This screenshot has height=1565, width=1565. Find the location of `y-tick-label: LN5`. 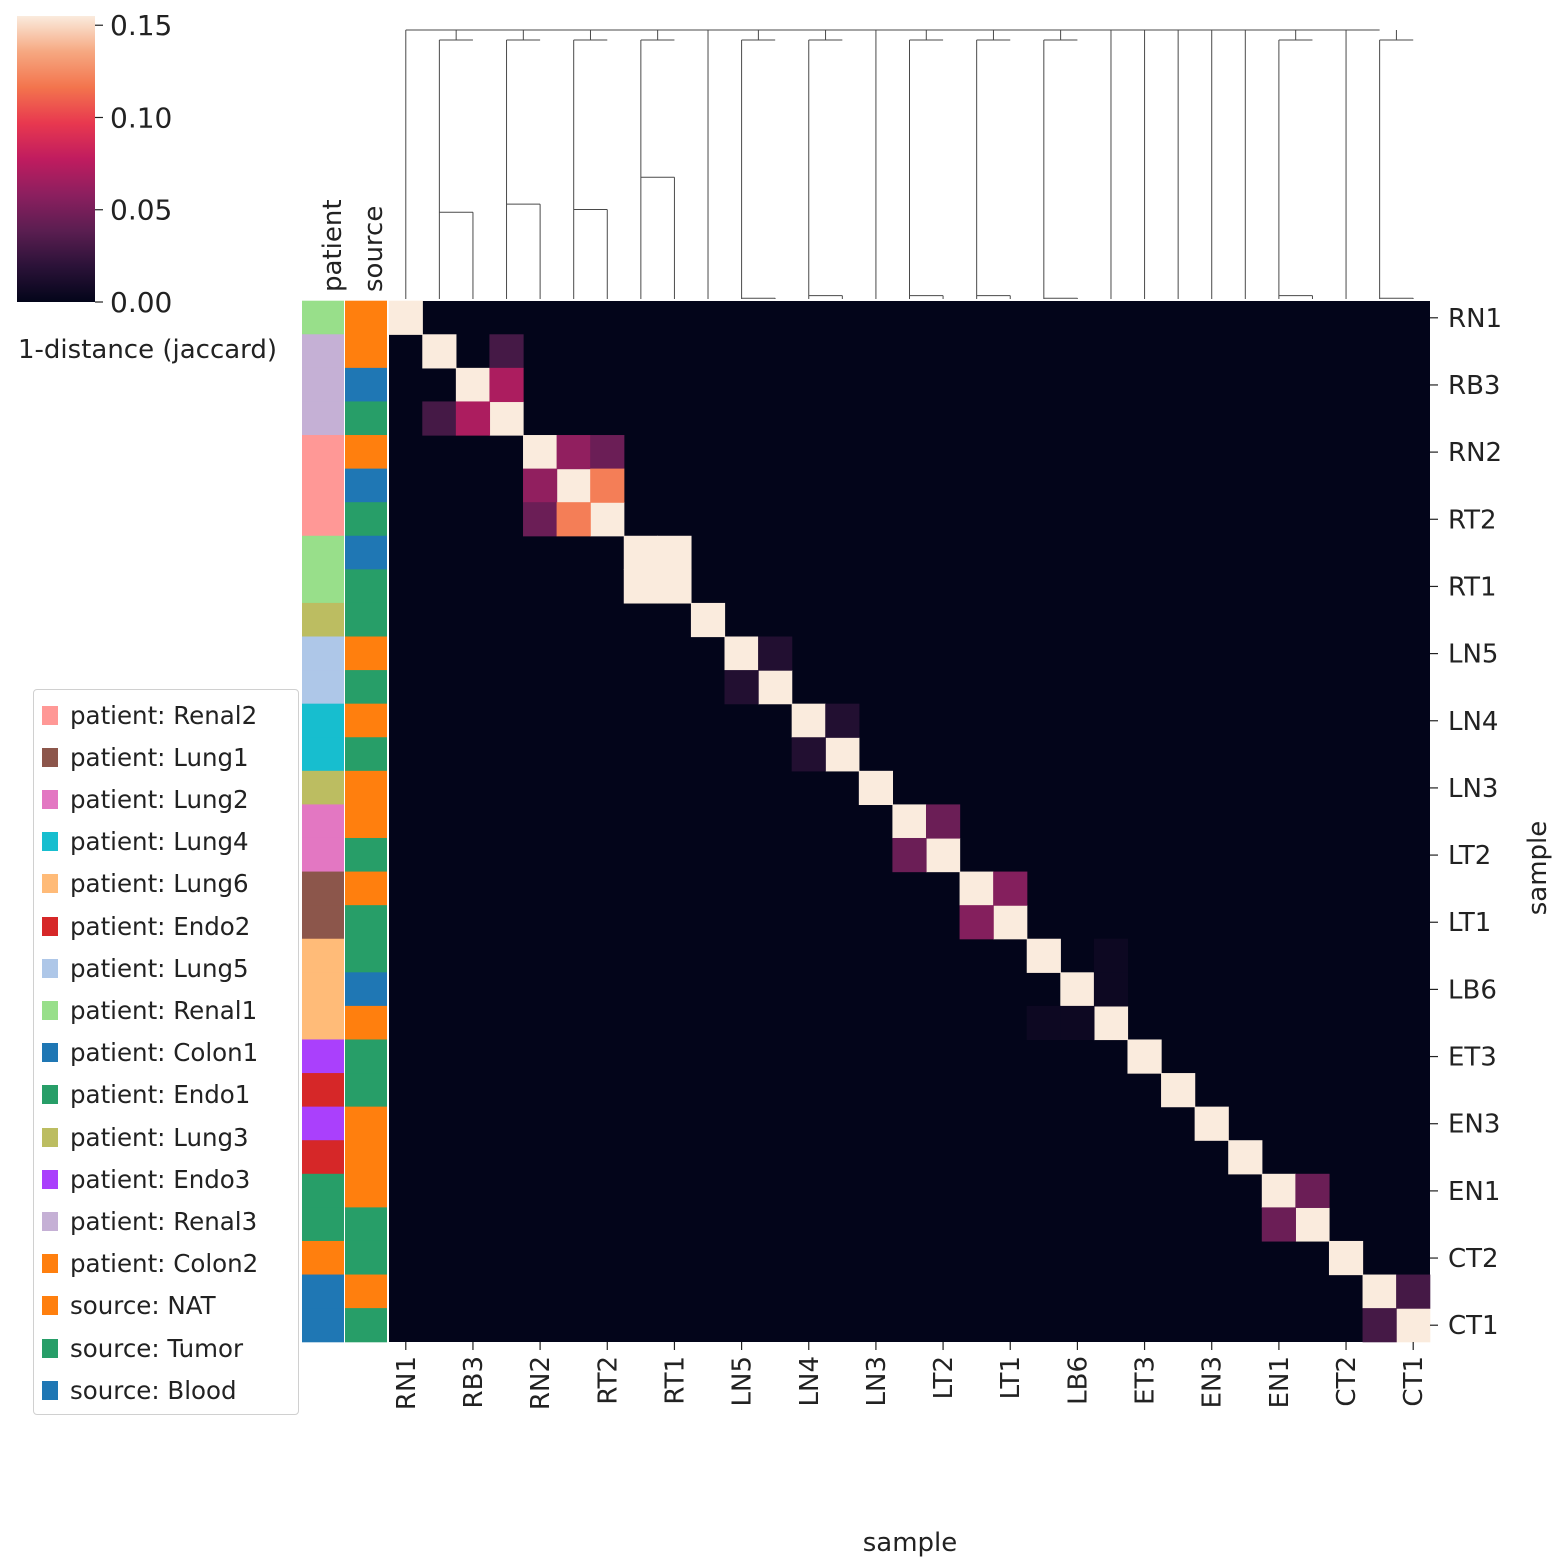

y-tick-label: LN5 is located at coordinates (1473, 655).